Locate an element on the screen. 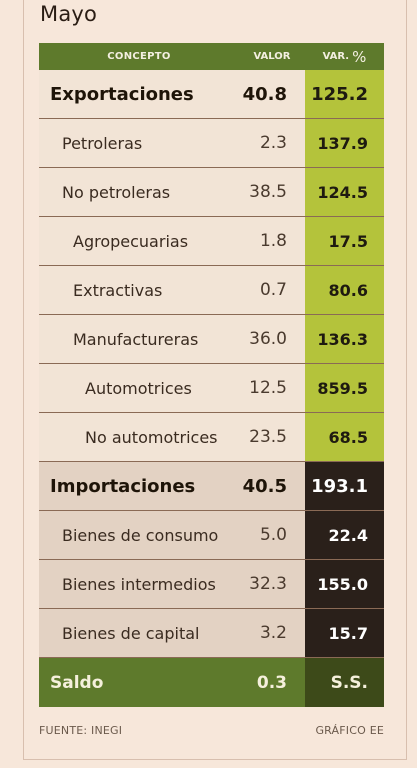 This screenshot has height=768, width=417. table-row: Automotrices 12.5 859.5 is located at coordinates (211, 388).